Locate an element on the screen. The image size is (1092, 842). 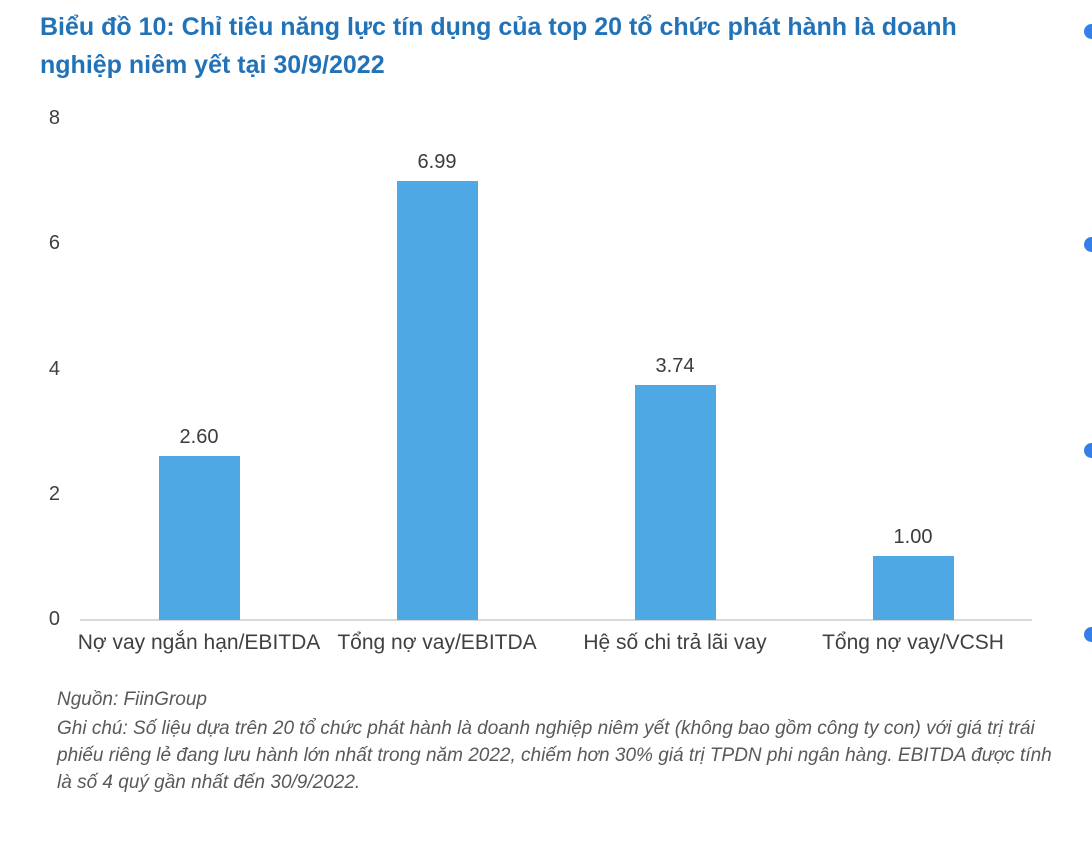
x-axis-label: Hệ số chi trả lãi vay is located at coordinates (675, 642).